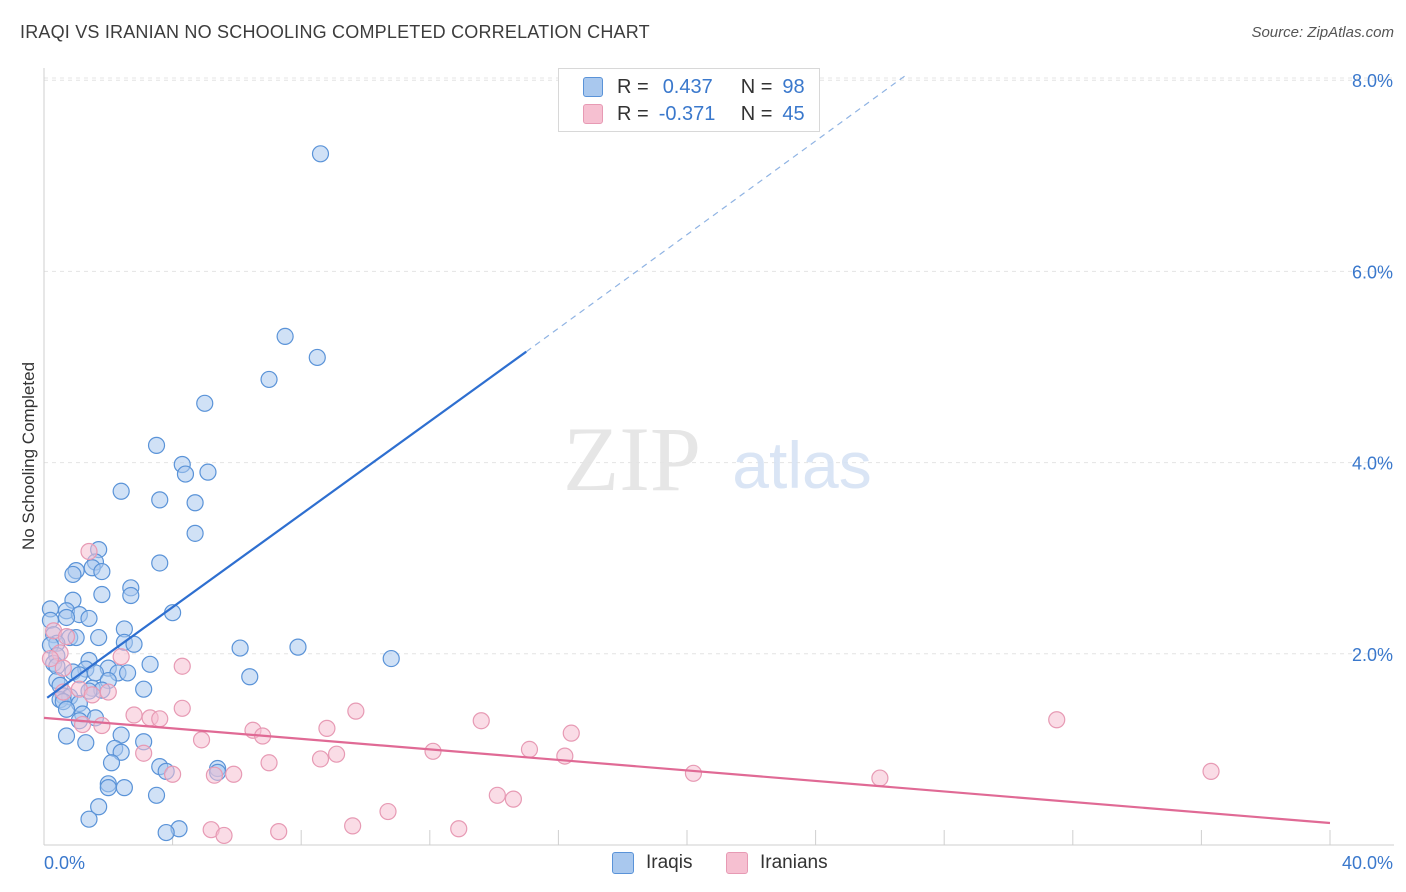 This screenshot has width=1406, height=892. I want to click on bottom-legend-swatch-iranians, so click(737, 863).